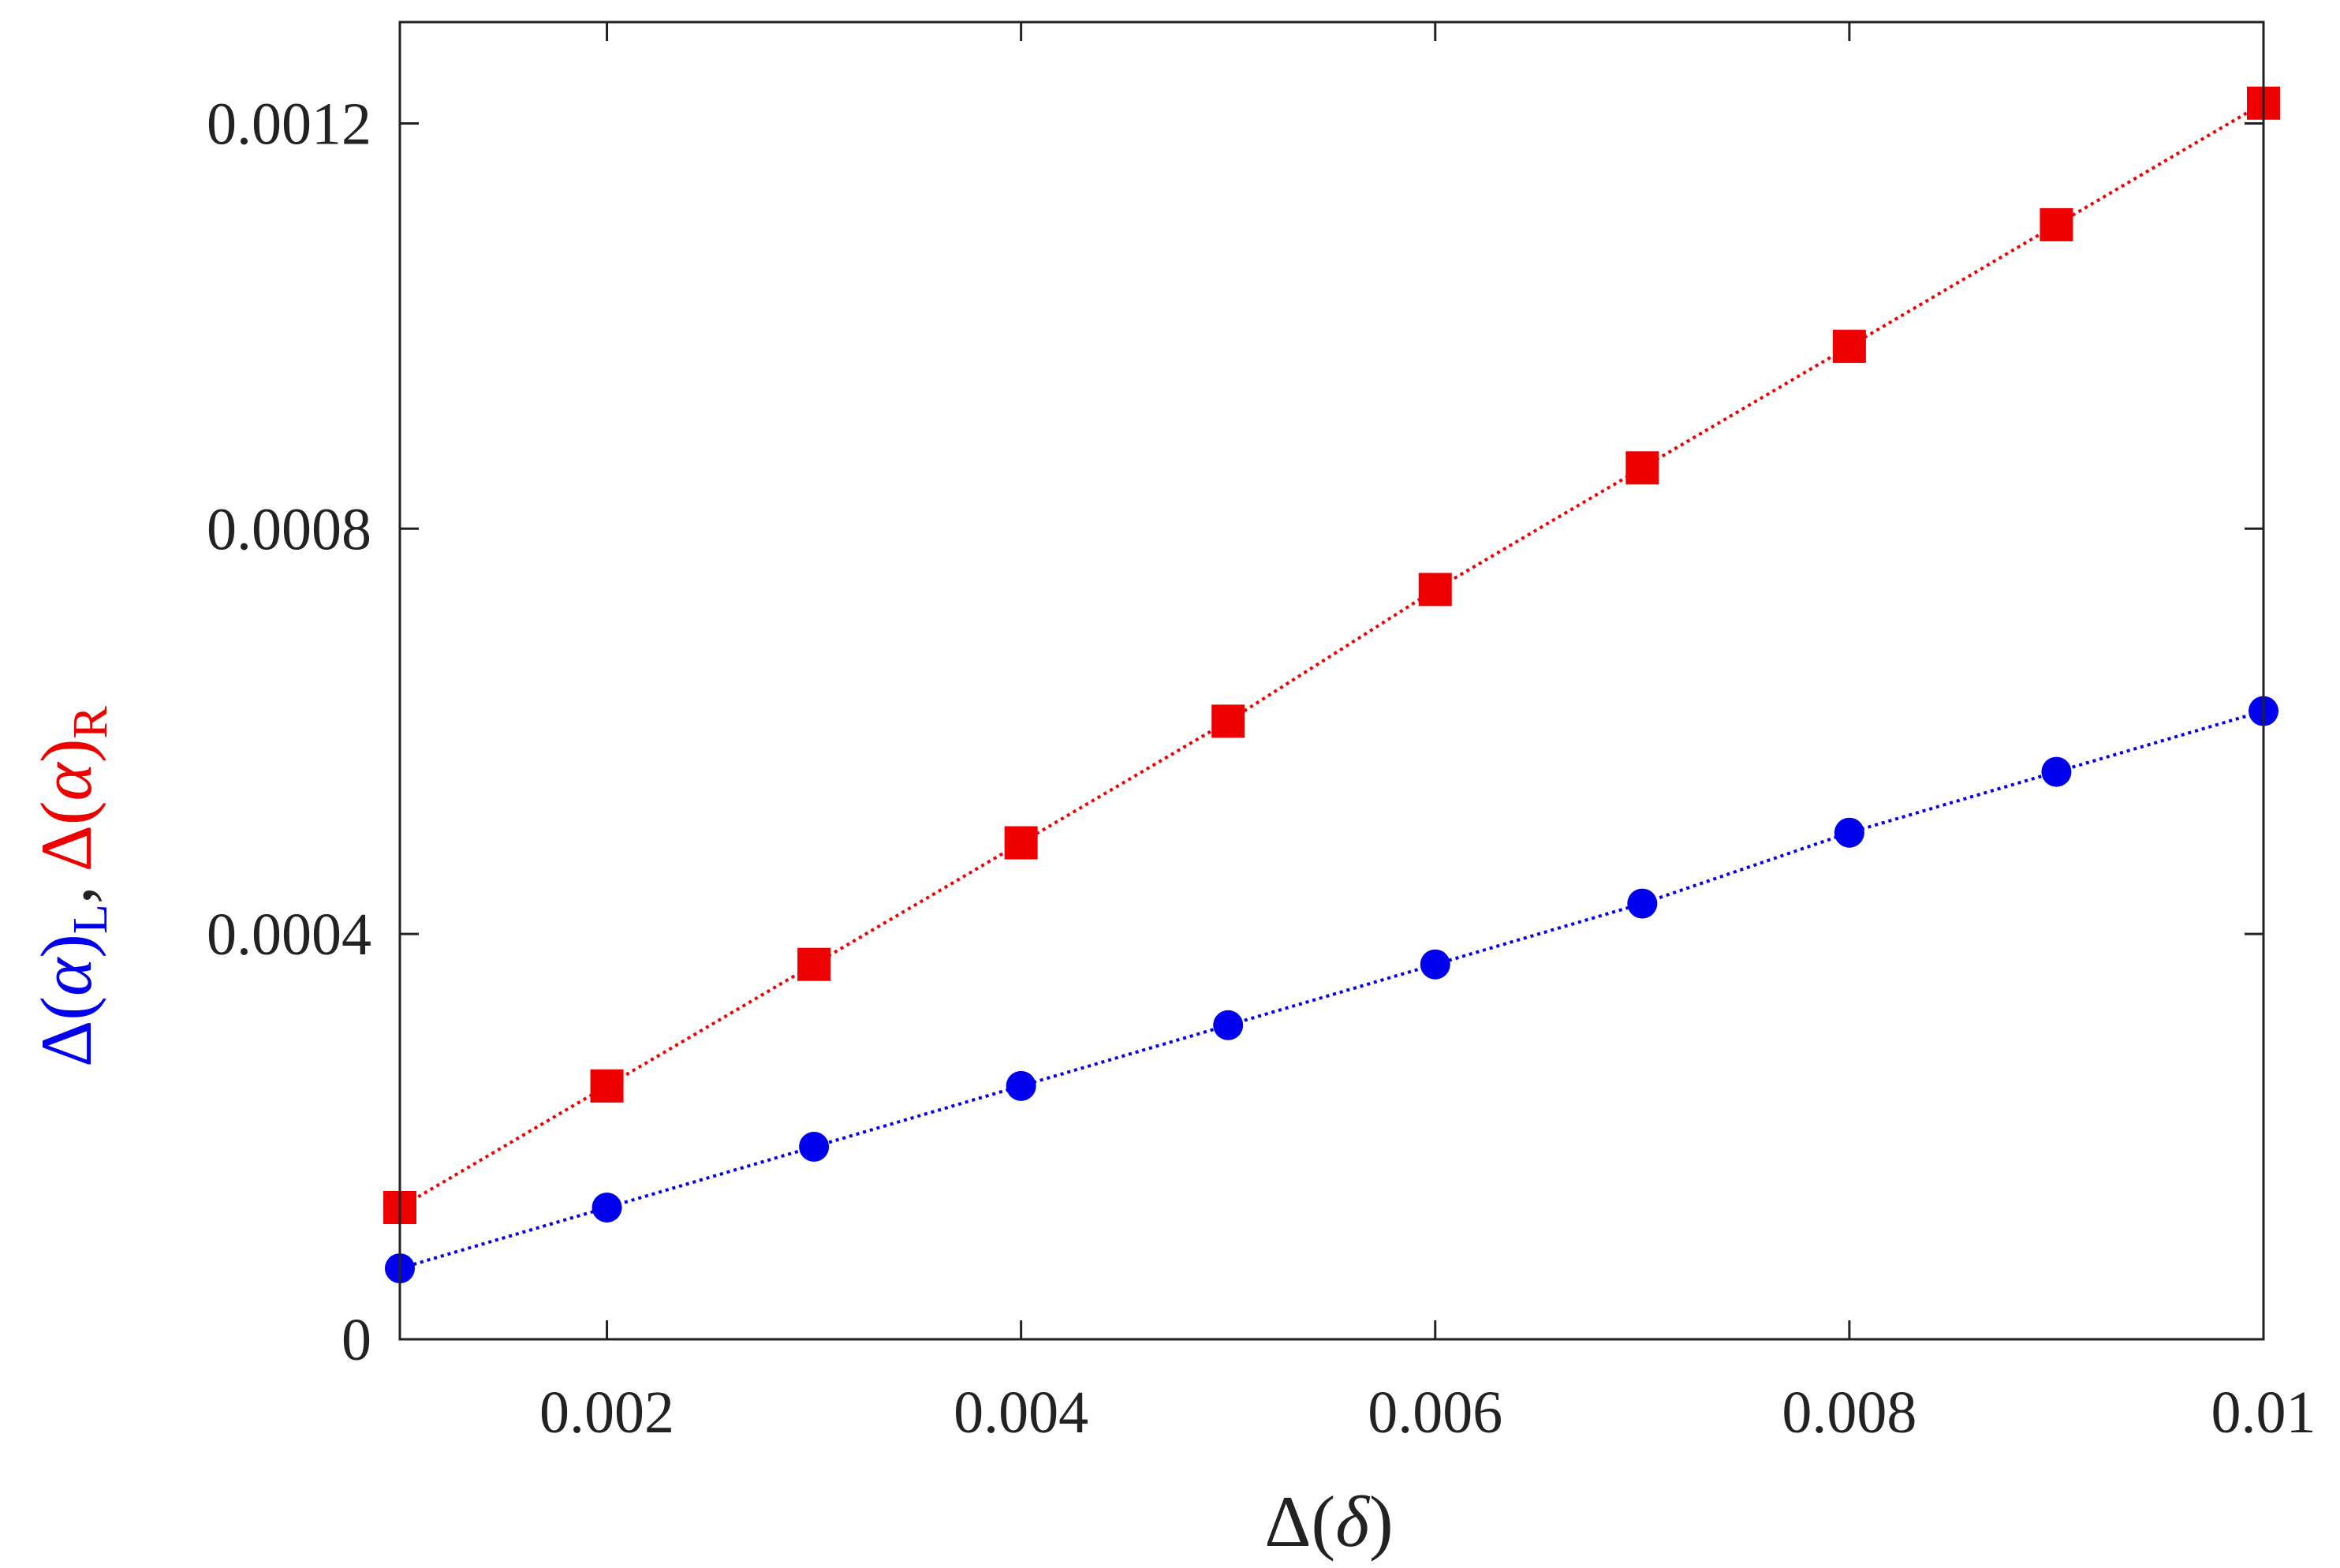 This screenshot has height=1568, width=2340. Describe the element at coordinates (2263, 1412) in the screenshot. I see `x-tick-label: 0.01` at that location.